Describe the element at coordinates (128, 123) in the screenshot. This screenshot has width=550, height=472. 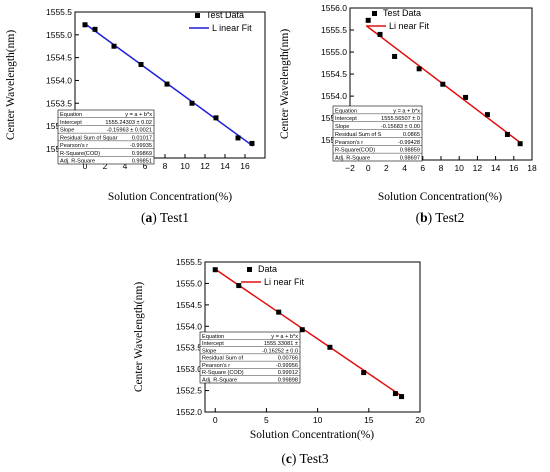
I see `stats-row-value: 1555.24303 ± 0.02` at that location.